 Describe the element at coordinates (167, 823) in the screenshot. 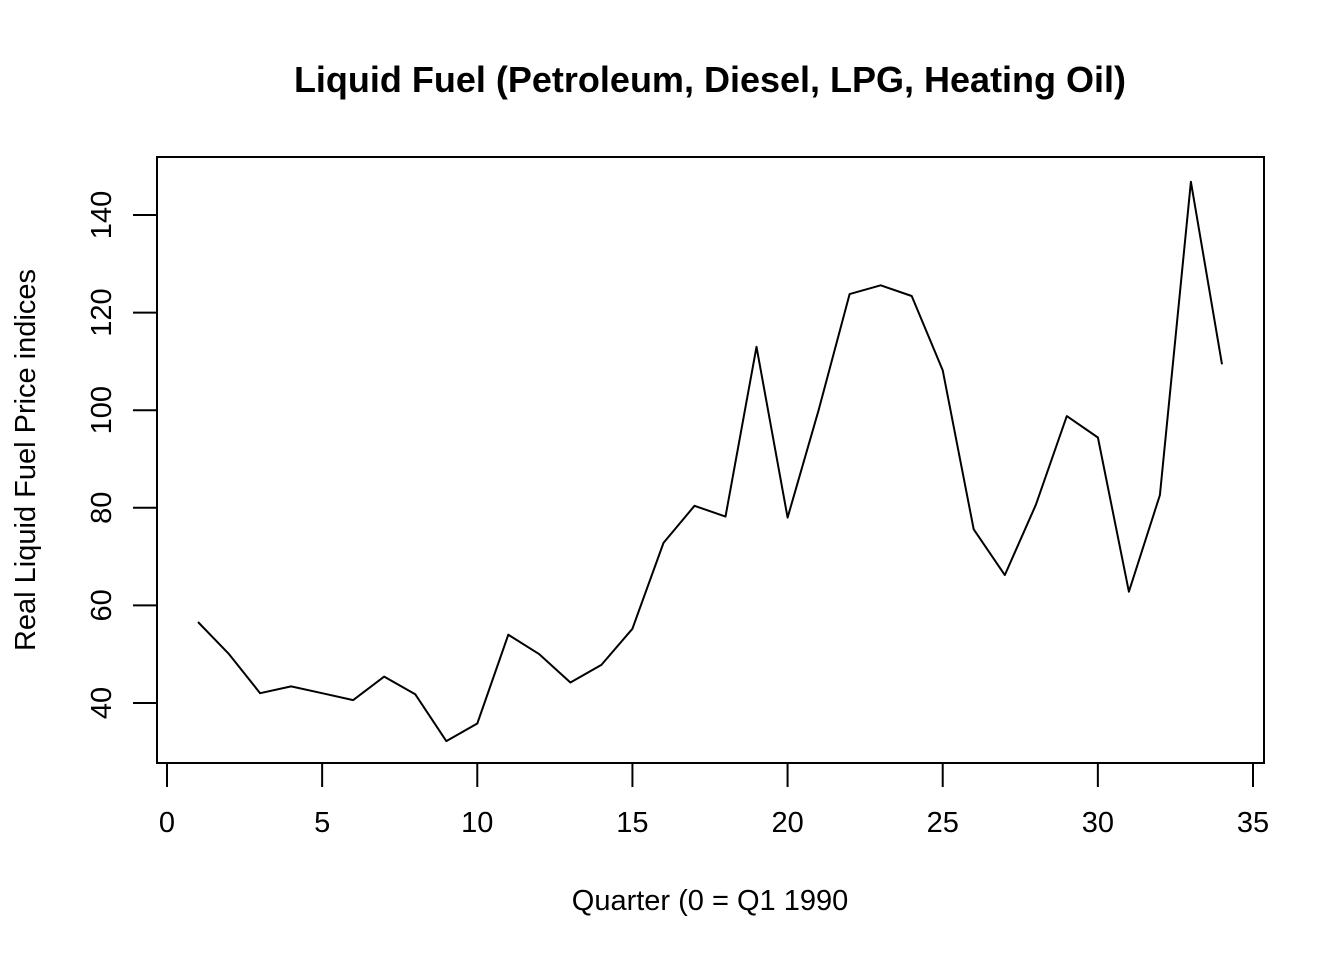

I see `x-tick-label: 0` at that location.